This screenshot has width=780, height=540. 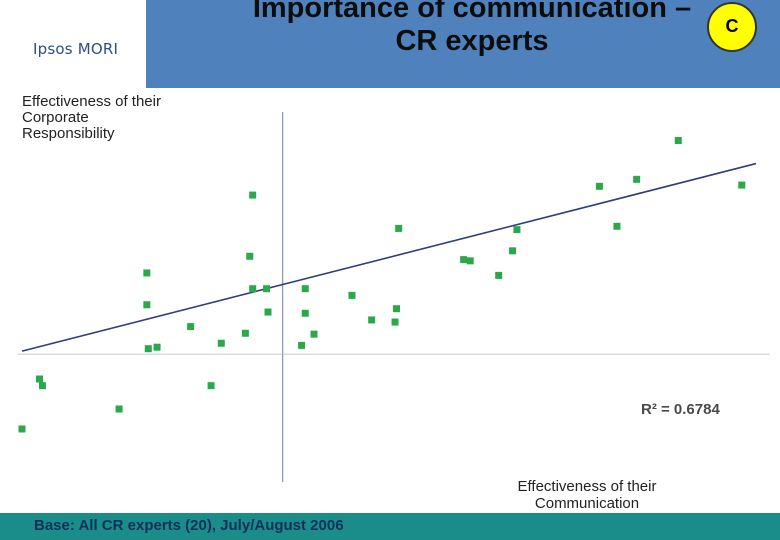 I want to click on title-band: Importance of communication – CR experts, so click(x=463, y=44).